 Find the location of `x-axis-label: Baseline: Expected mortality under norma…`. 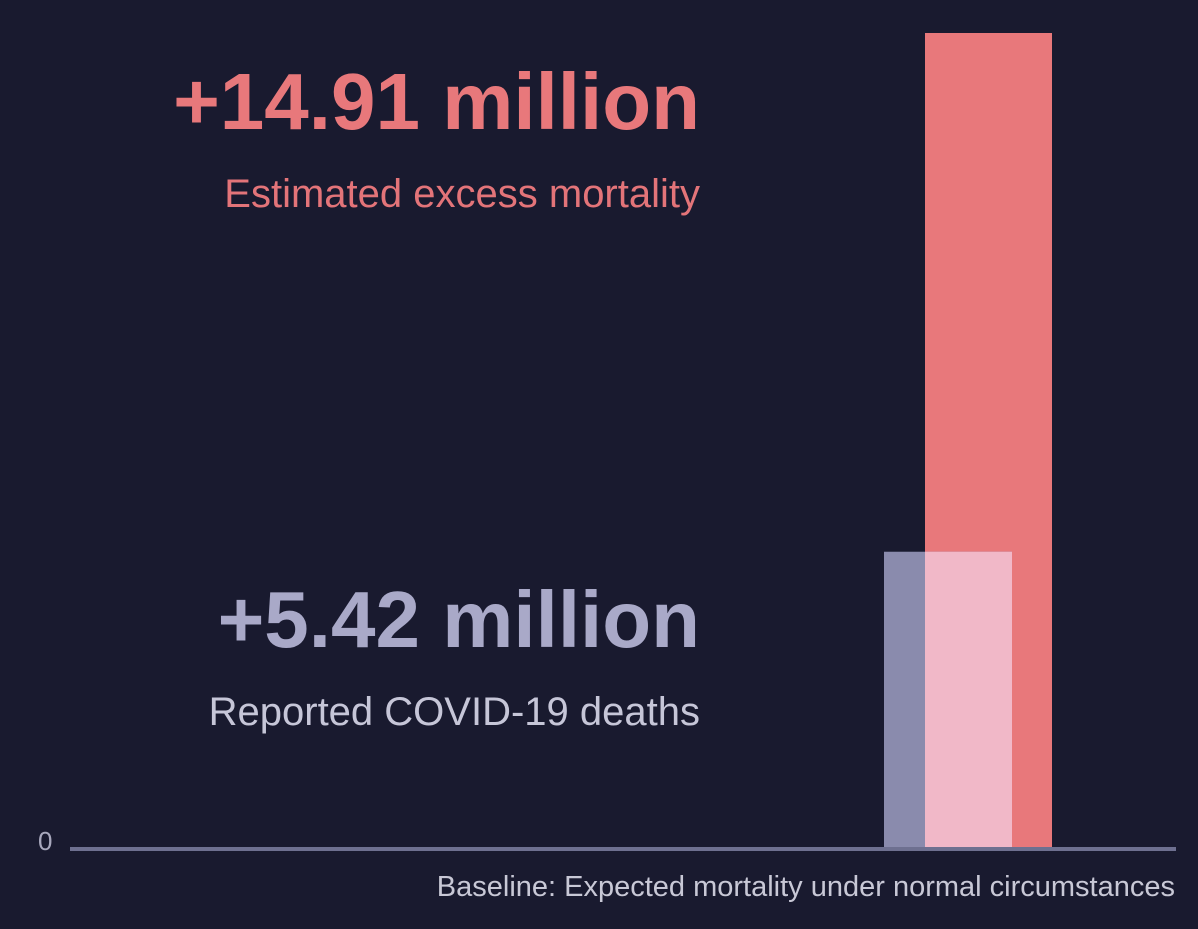

x-axis-label: Baseline: Expected mortality under norma… is located at coordinates (806, 887).